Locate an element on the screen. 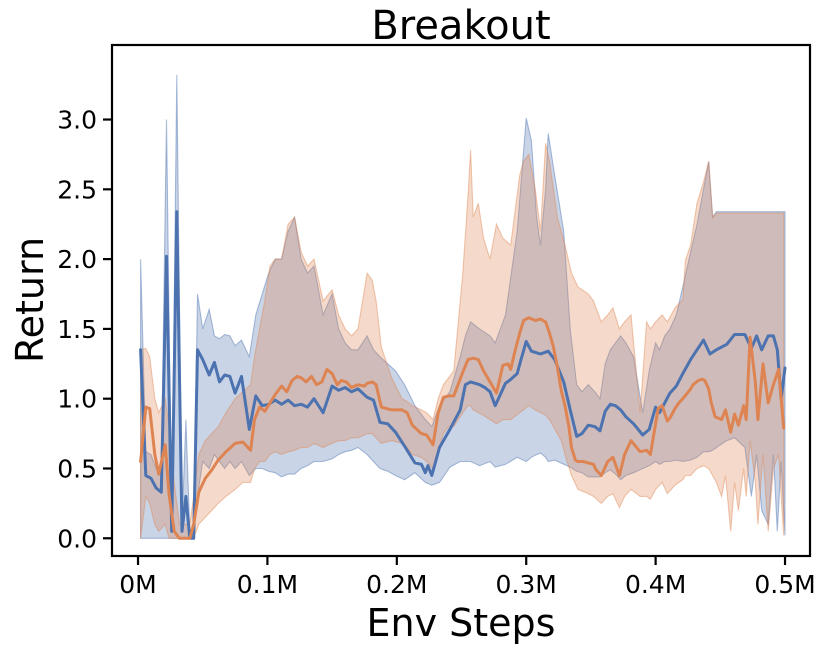 The image size is (830, 651). y-tick-label: 1.5 is located at coordinates (77, 329).